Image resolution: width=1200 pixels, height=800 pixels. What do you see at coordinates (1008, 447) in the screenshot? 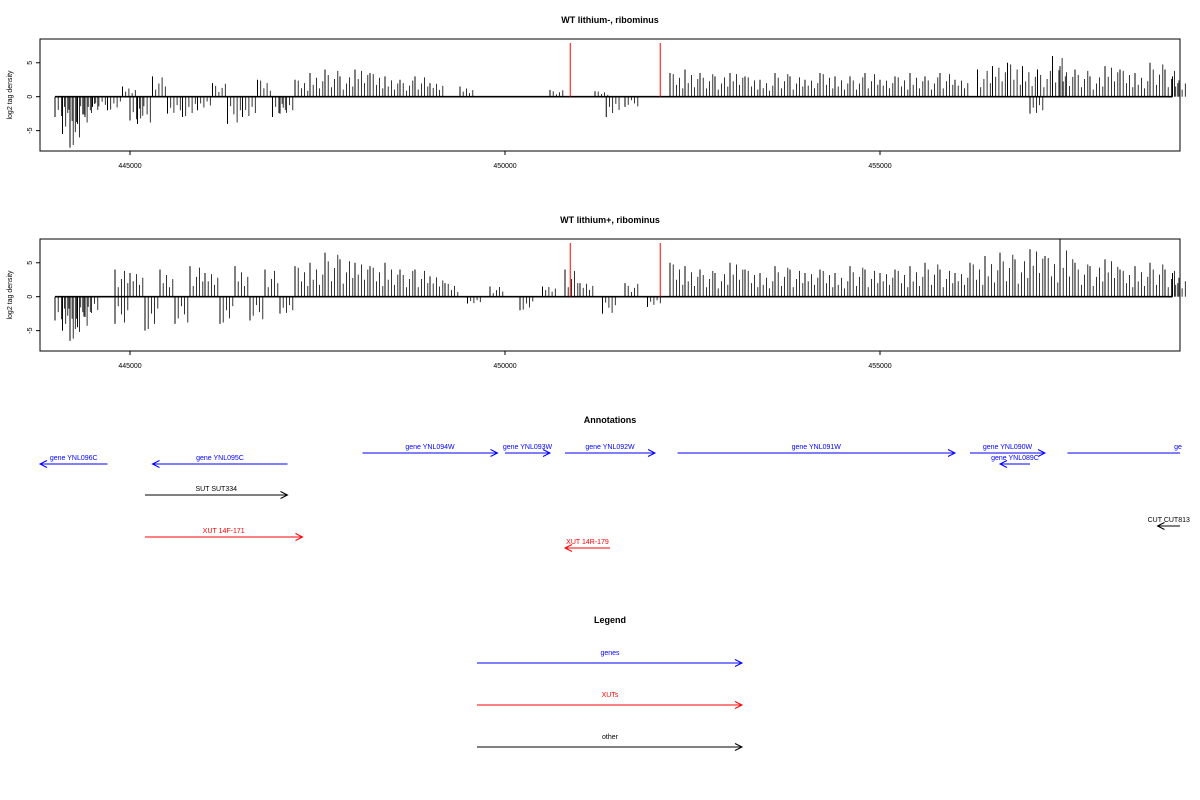
I see `feature-label: gene YNL090W` at bounding box center [1008, 447].